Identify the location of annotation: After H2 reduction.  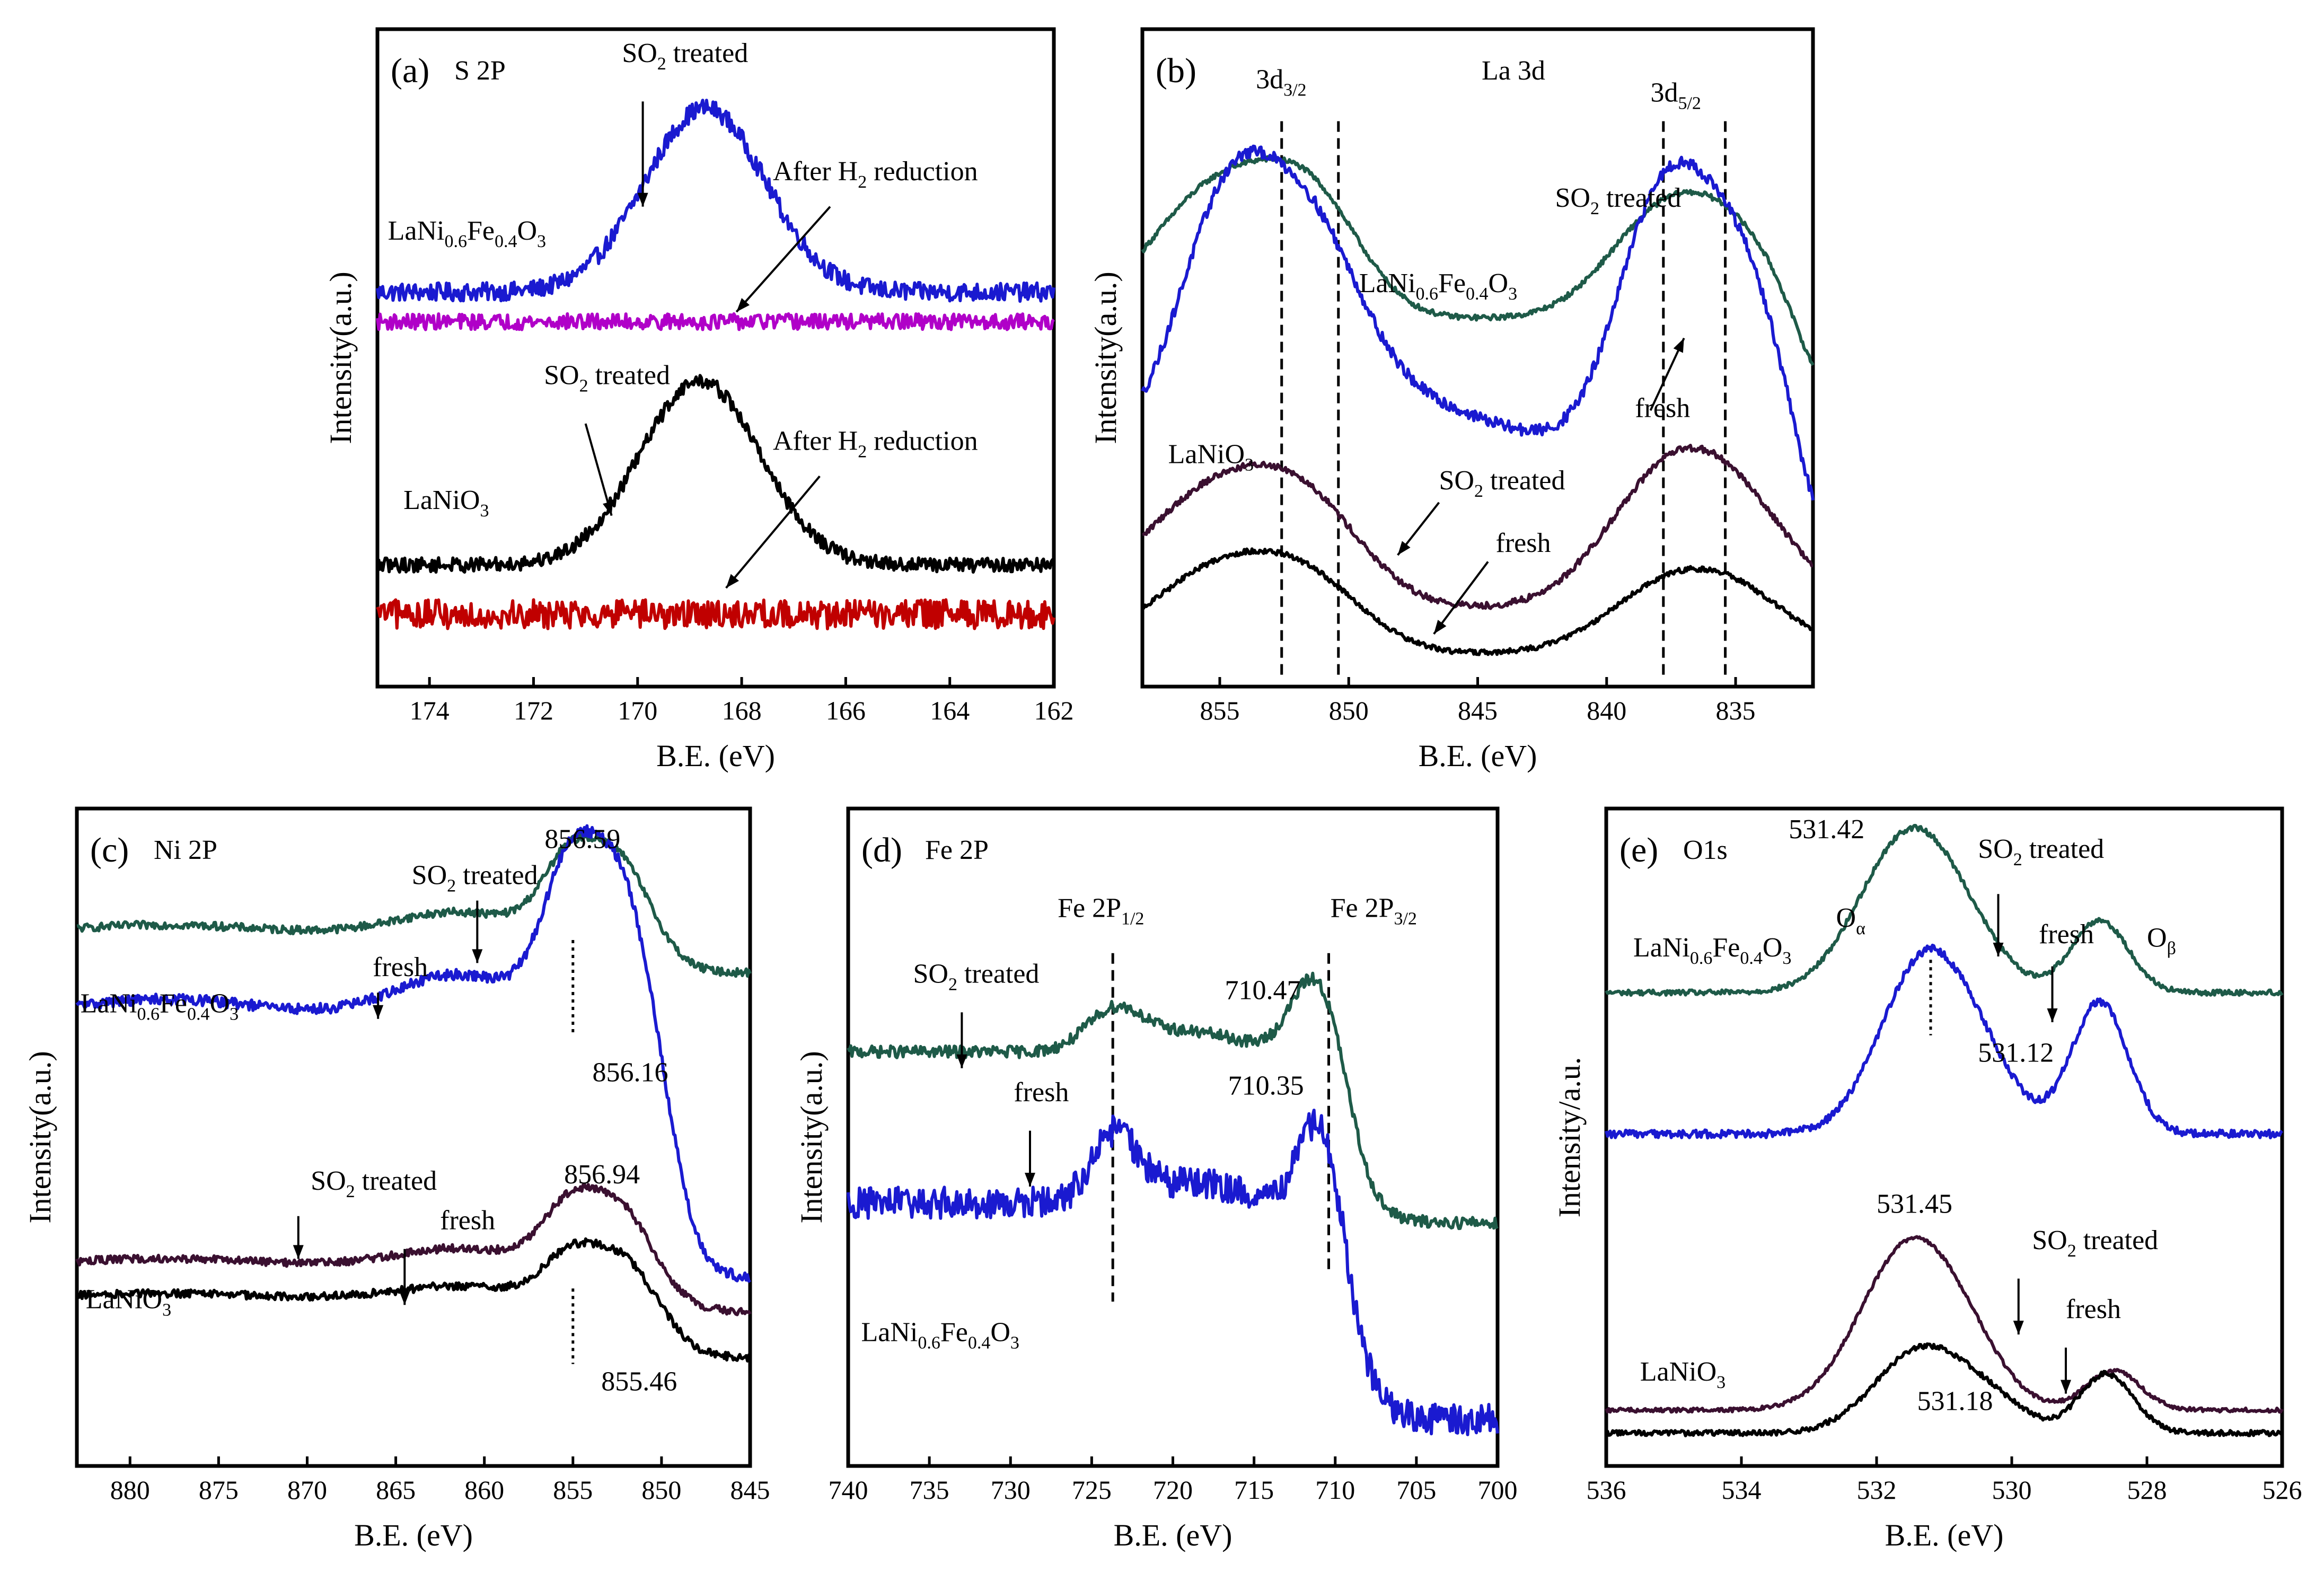
(875, 444).